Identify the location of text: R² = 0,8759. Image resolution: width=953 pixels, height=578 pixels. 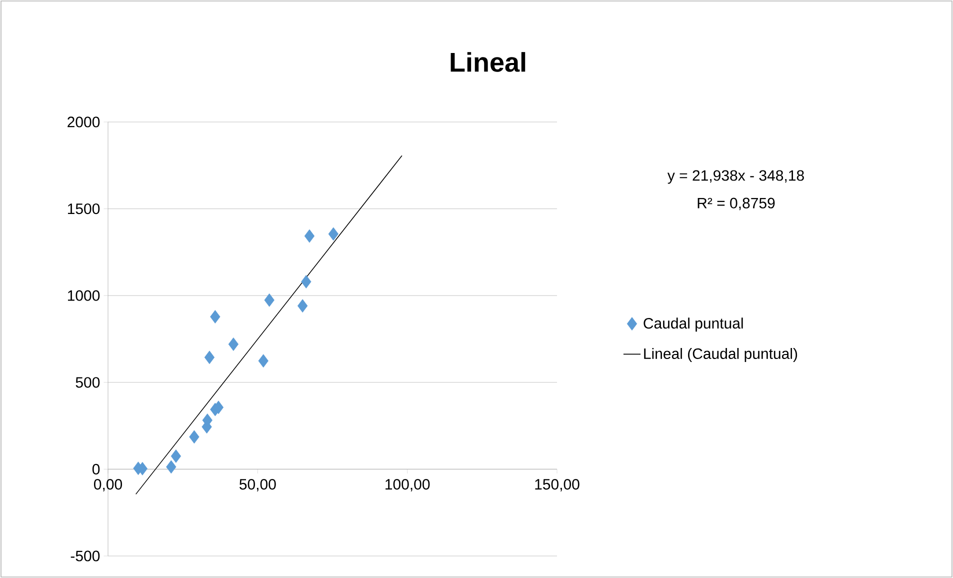
(736, 204).